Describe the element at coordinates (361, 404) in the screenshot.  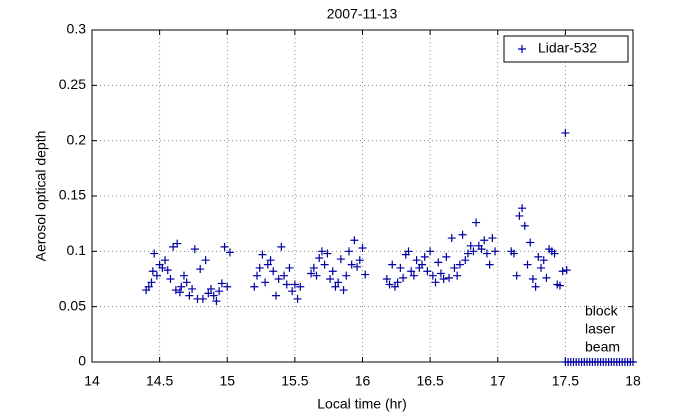
I see `x-axis-label: Local time (hr)` at that location.